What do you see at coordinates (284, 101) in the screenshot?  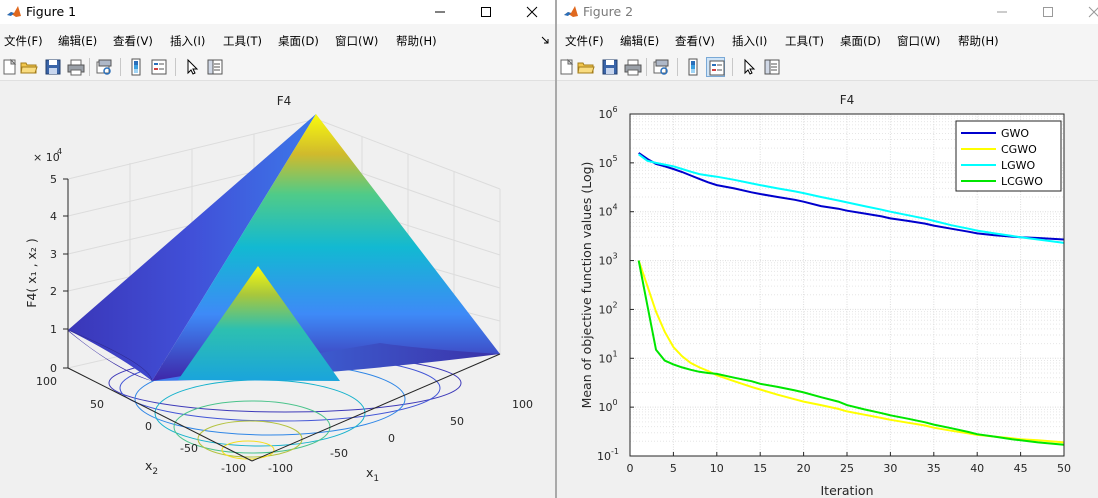 I see `plot-title: F4` at bounding box center [284, 101].